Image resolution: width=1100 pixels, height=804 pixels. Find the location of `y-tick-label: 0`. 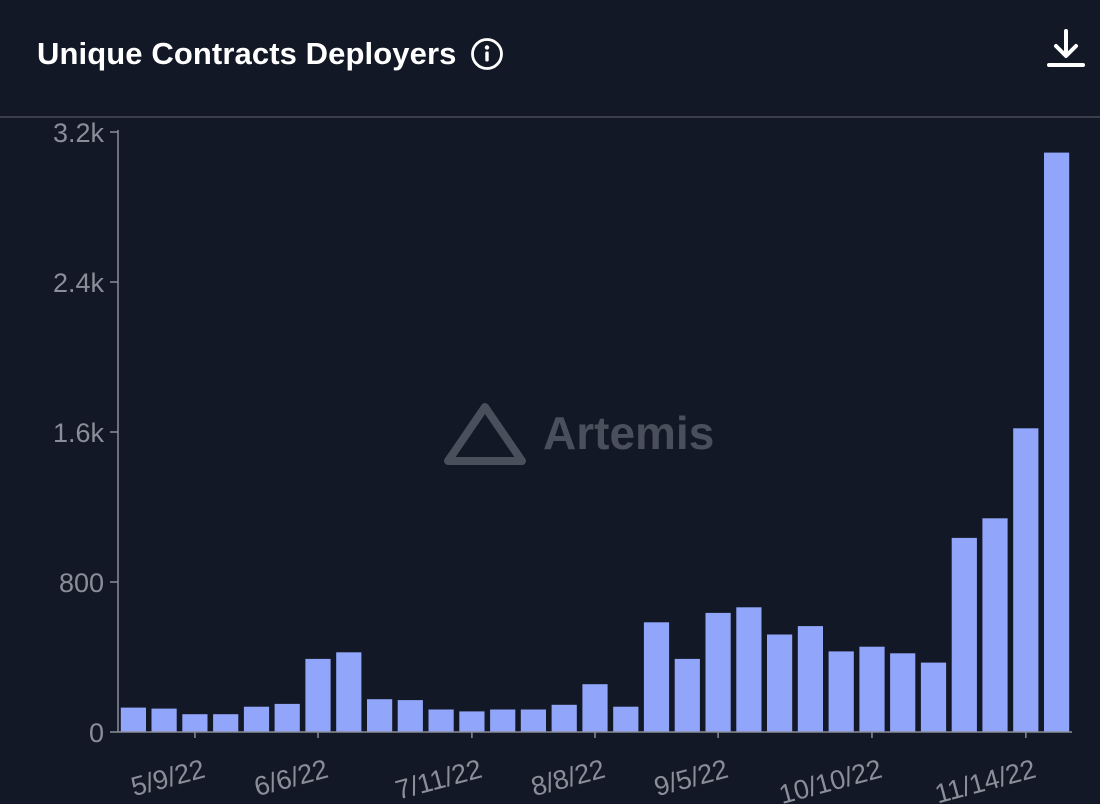

y-tick-label: 0 is located at coordinates (96, 733).